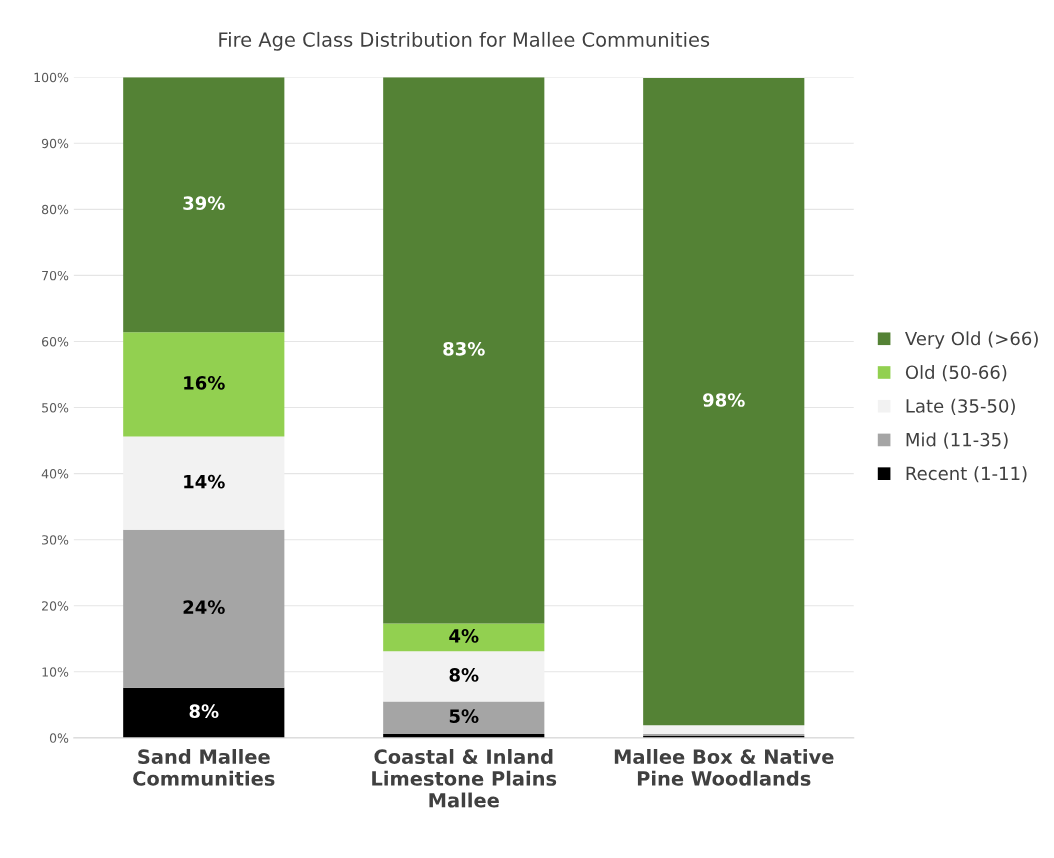  What do you see at coordinates (55, 474) in the screenshot?
I see `y-tick-label: 40%` at bounding box center [55, 474].